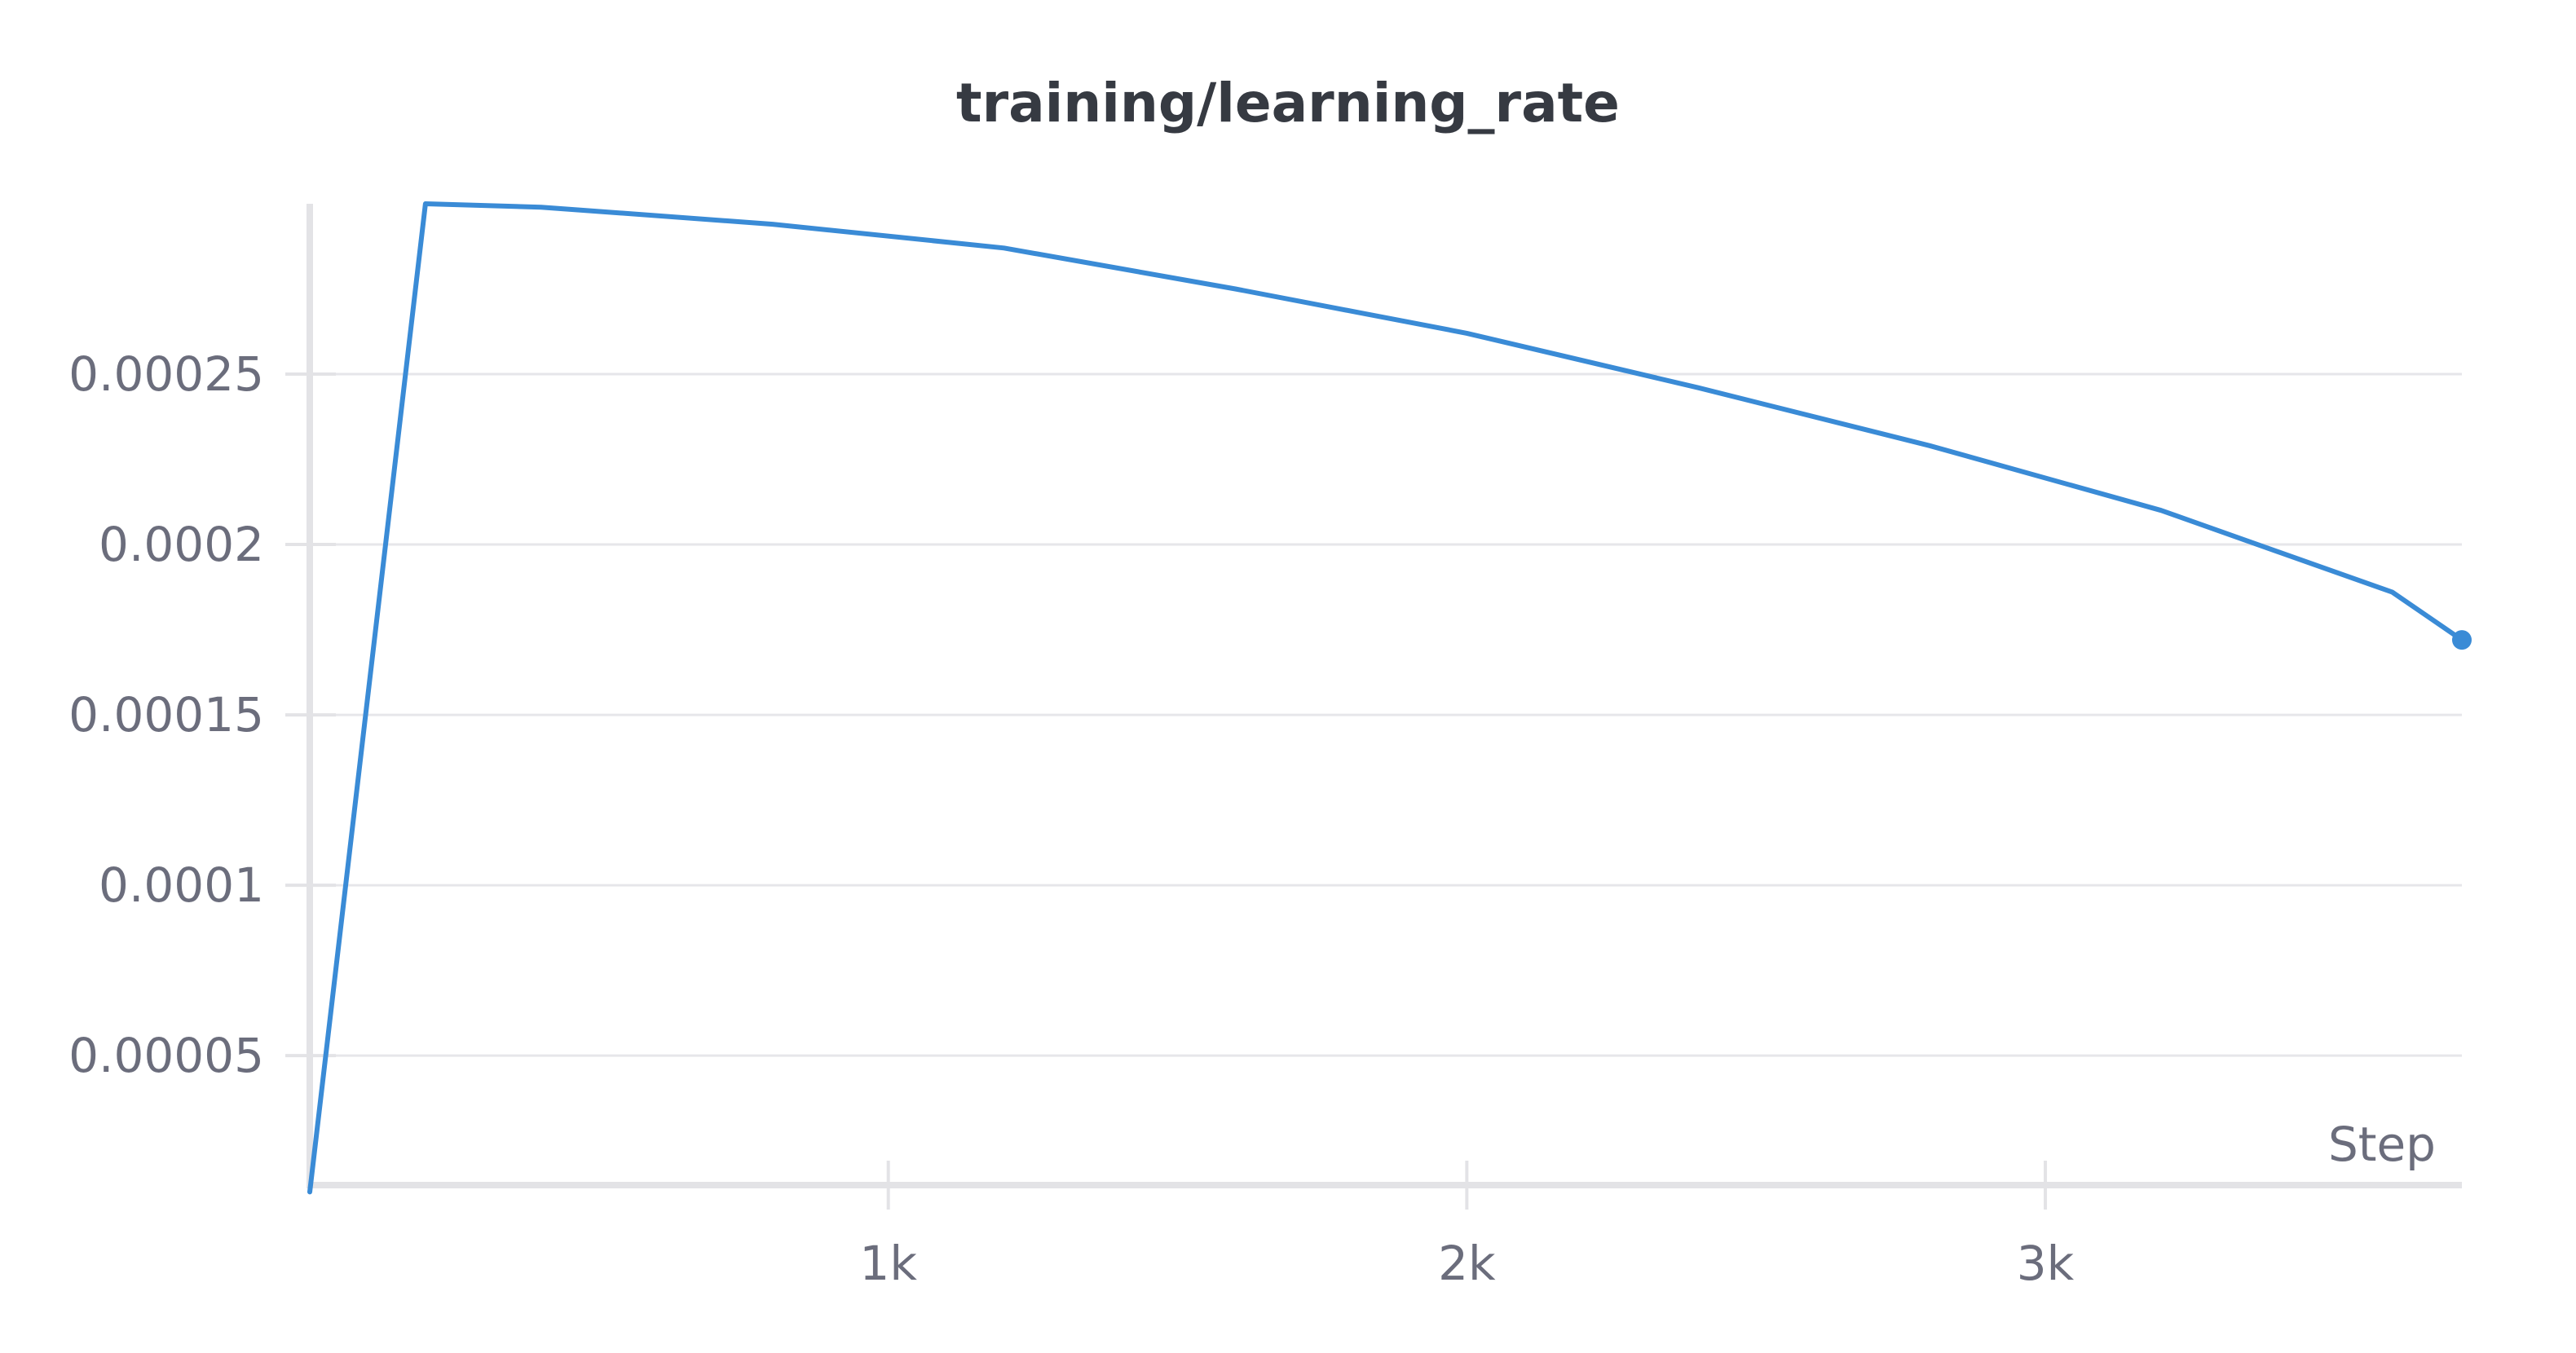  Describe the element at coordinates (166, 374) in the screenshot. I see `y-tick-label: 0.00025` at that location.